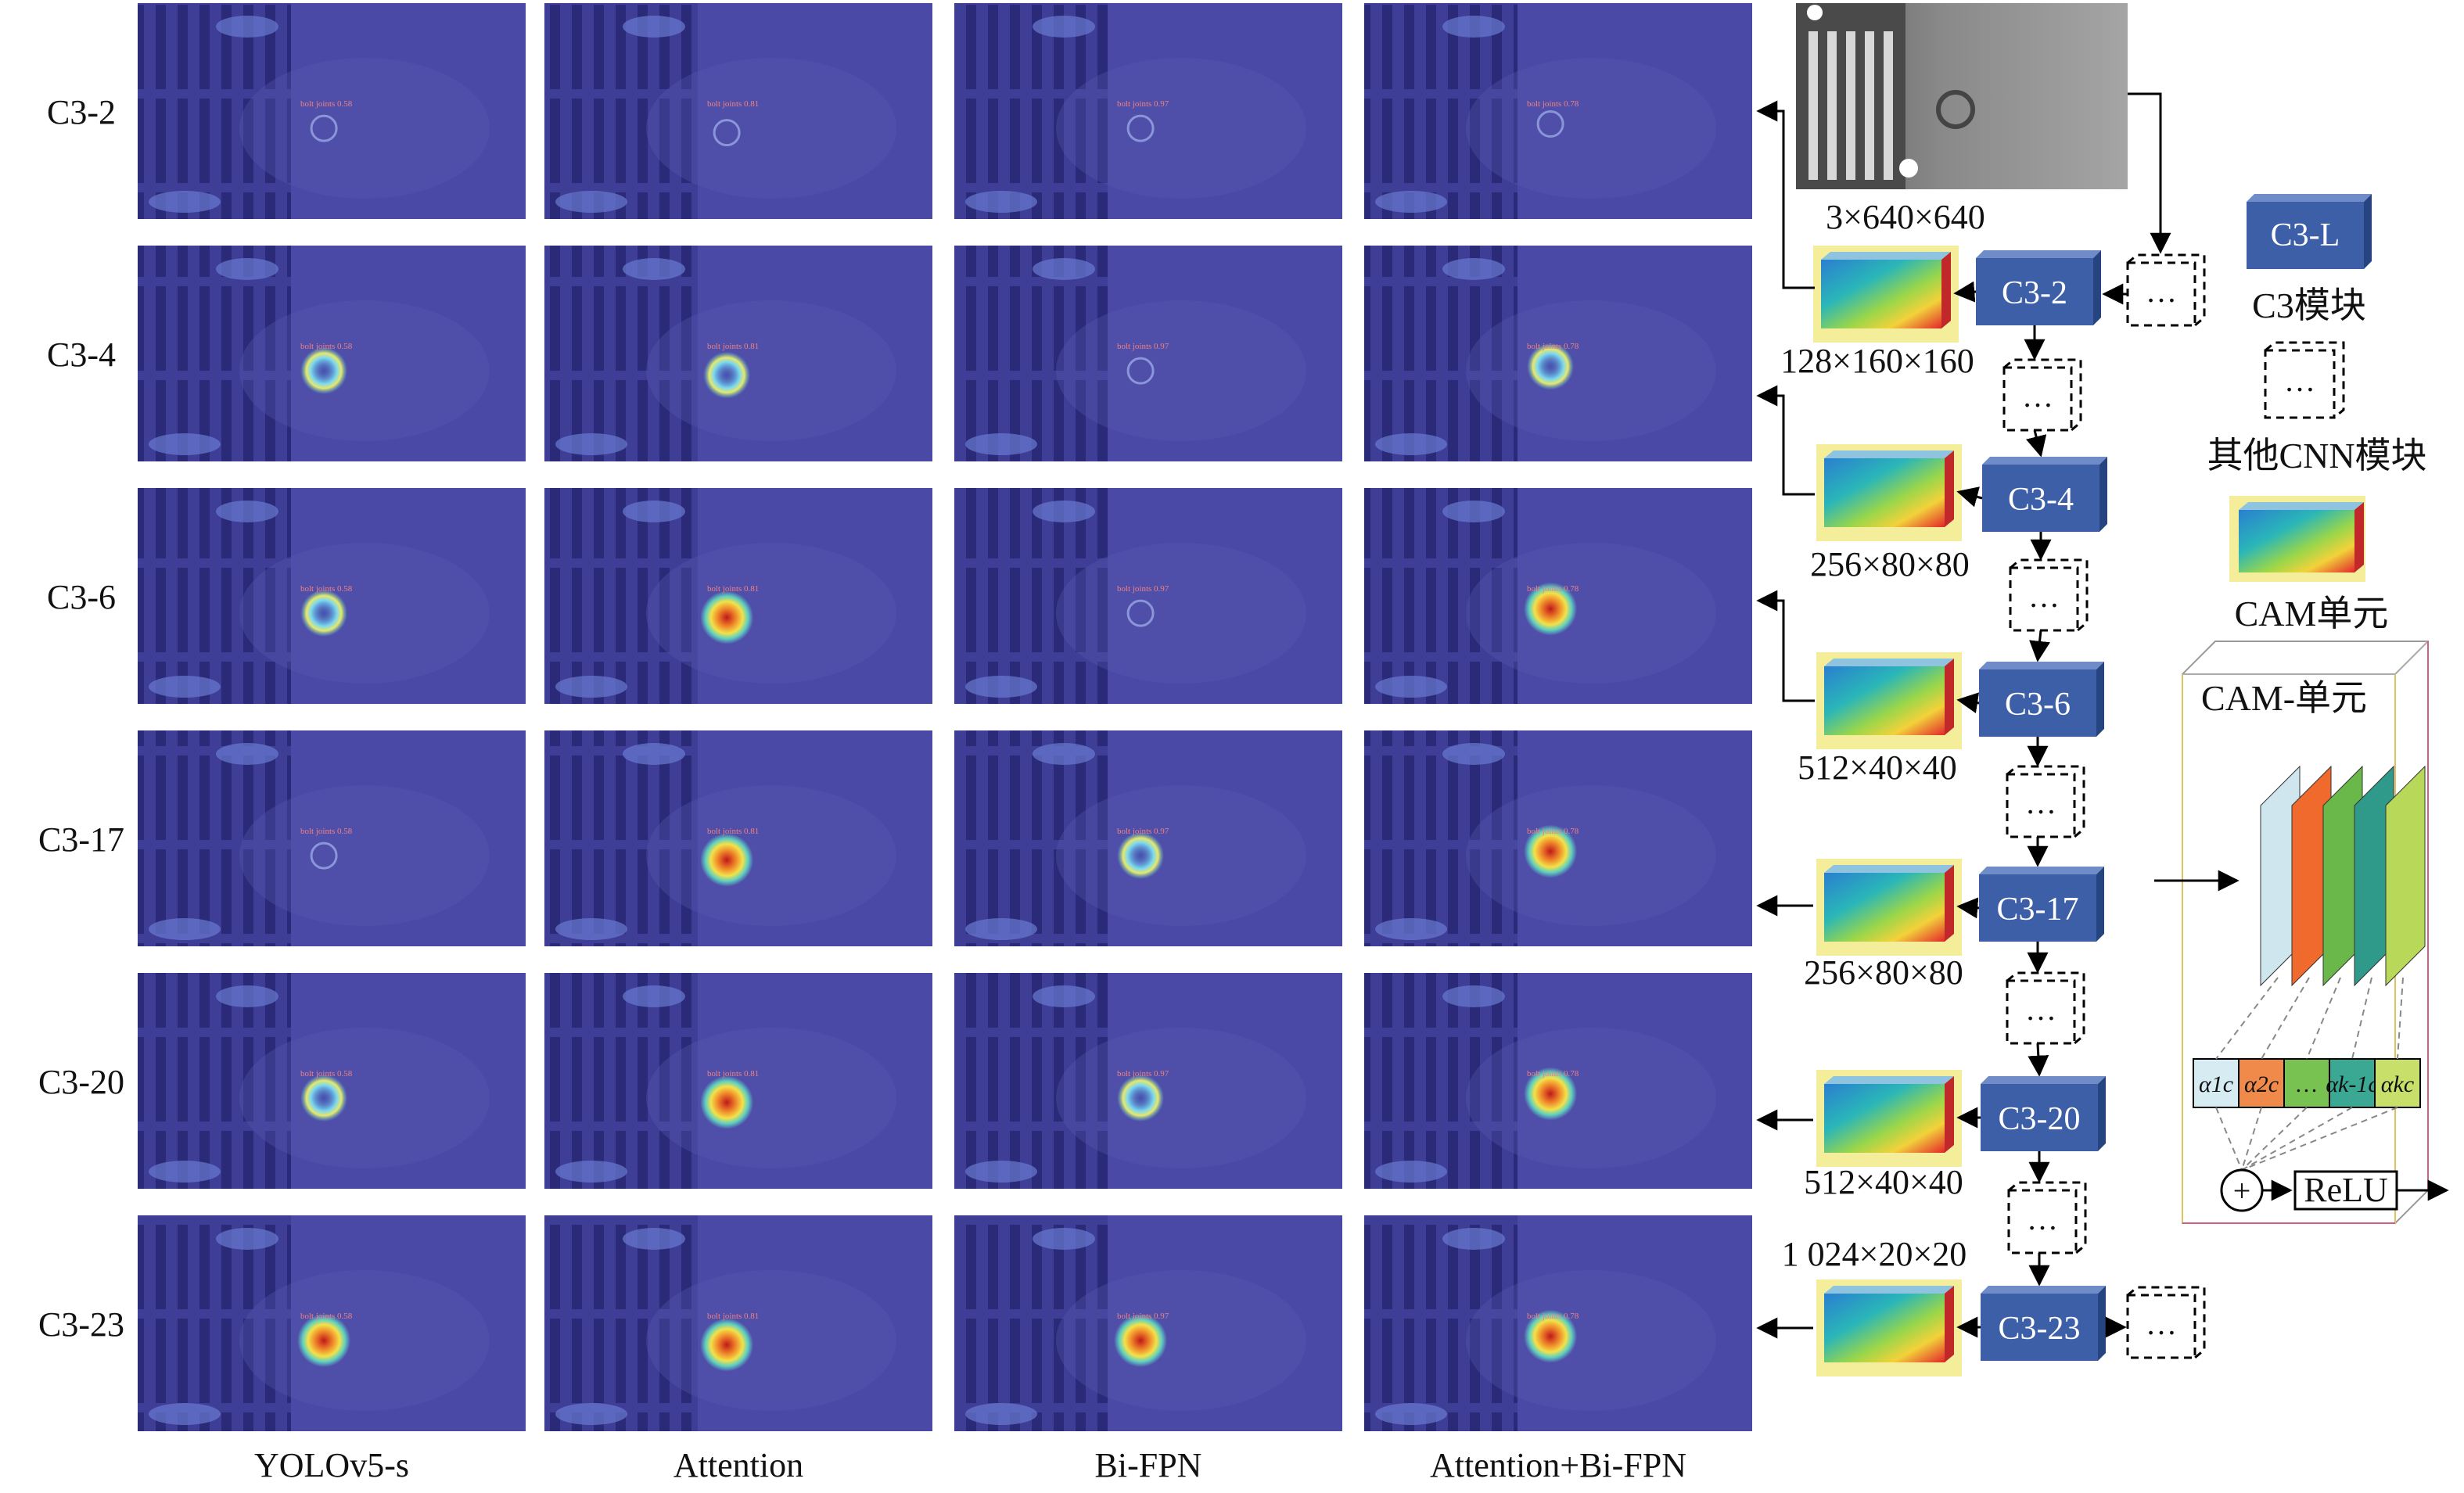  I want to click on module-label: C3-2, so click(2035, 293).